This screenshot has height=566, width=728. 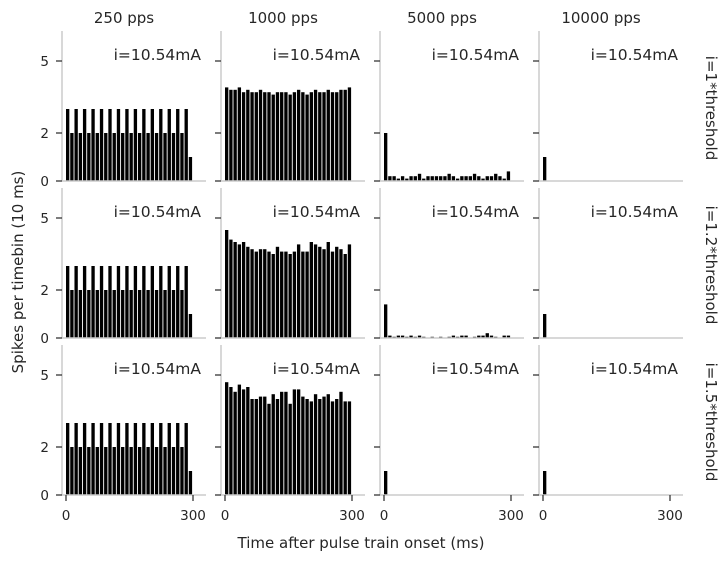 What do you see at coordinates (44, 134) in the screenshot?
I see `y-tick-label: 2` at bounding box center [44, 134].